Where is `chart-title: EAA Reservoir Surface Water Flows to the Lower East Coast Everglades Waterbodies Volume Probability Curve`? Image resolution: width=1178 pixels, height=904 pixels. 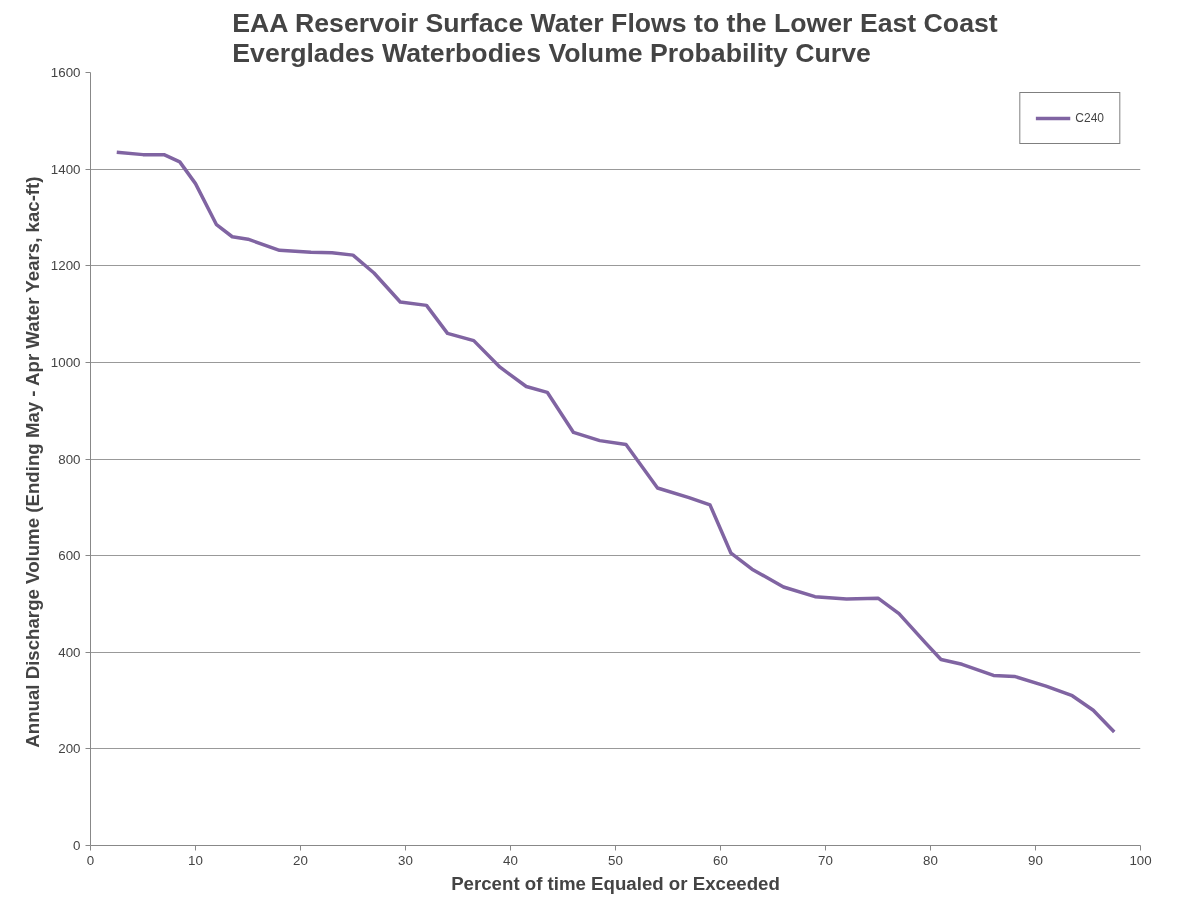 chart-title: EAA Reservoir Surface Water Flows to the Lower East Coast Everglades Waterbodies Volume Probability Curve is located at coordinates (615, 37).